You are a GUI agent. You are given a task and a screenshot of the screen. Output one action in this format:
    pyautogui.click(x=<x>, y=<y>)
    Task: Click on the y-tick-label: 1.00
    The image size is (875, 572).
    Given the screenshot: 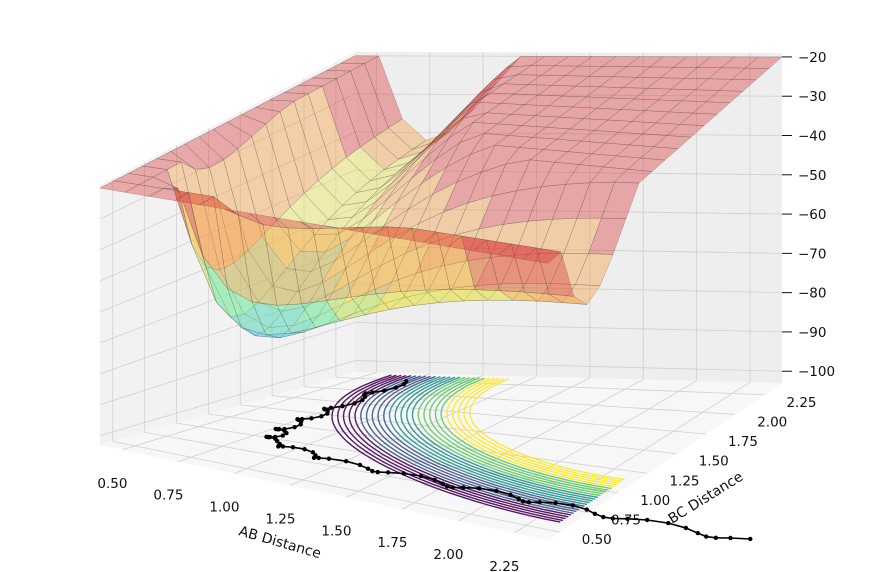 What is the action you would take?
    pyautogui.click(x=655, y=501)
    